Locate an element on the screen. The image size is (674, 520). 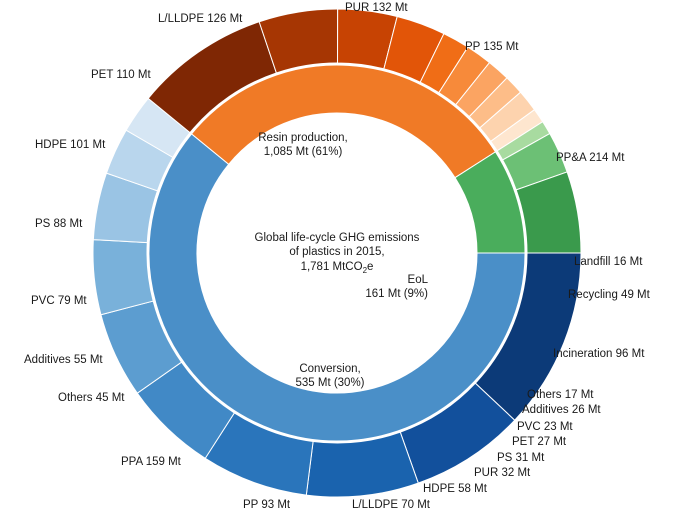
inner-slice-eol is located at coordinates (490, 202).